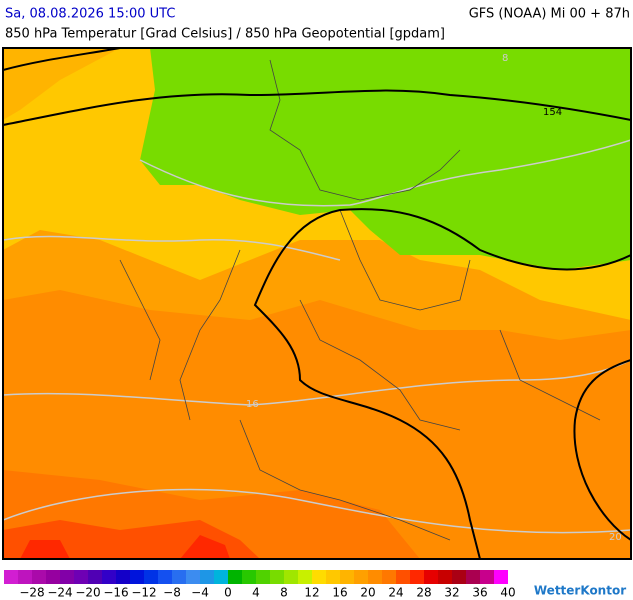 This screenshot has width=633, height=600. I want to click on legend: −28 −24 −20 −16 −12 −8 −4 0 4 8 12 16 20 24 28 32 36 40, so click(260, 585).